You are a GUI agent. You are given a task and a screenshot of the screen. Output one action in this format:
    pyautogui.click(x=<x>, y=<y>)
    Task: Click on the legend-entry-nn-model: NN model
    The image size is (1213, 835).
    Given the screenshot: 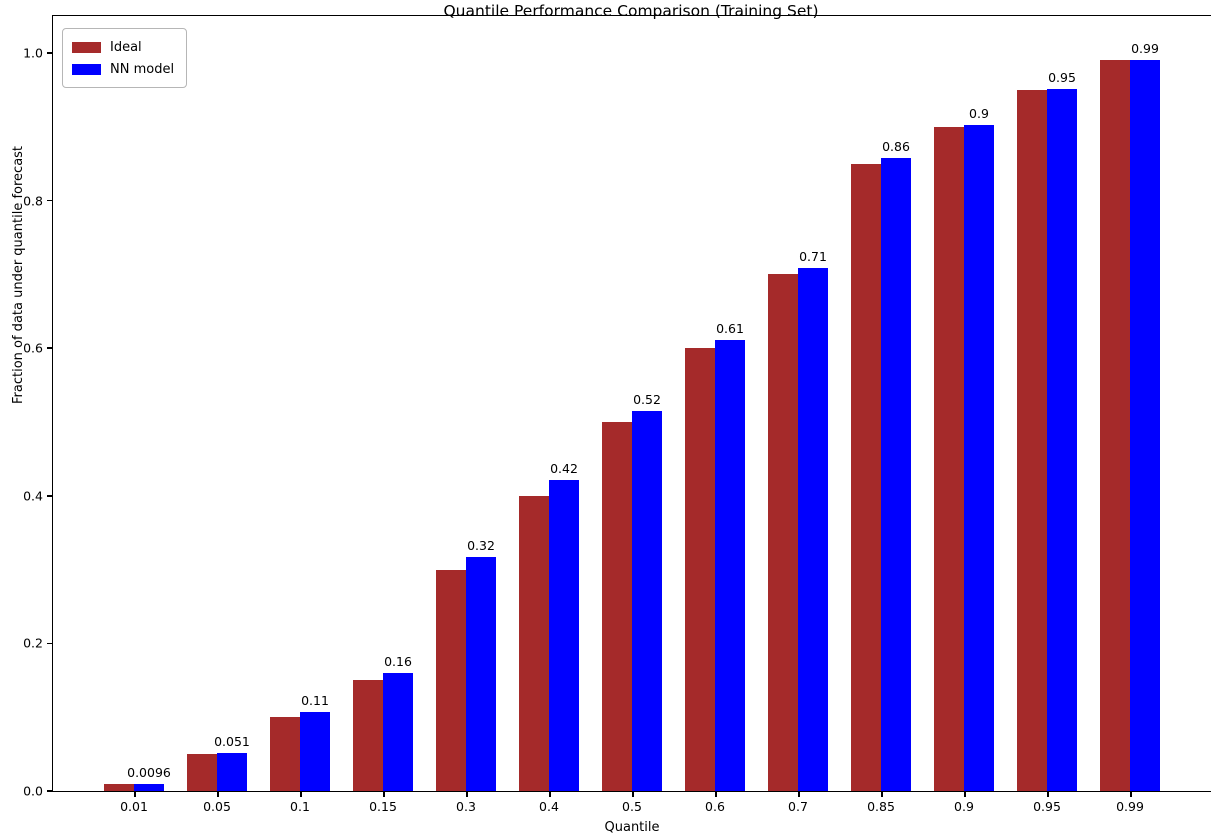 What is the action you would take?
    pyautogui.click(x=123, y=69)
    